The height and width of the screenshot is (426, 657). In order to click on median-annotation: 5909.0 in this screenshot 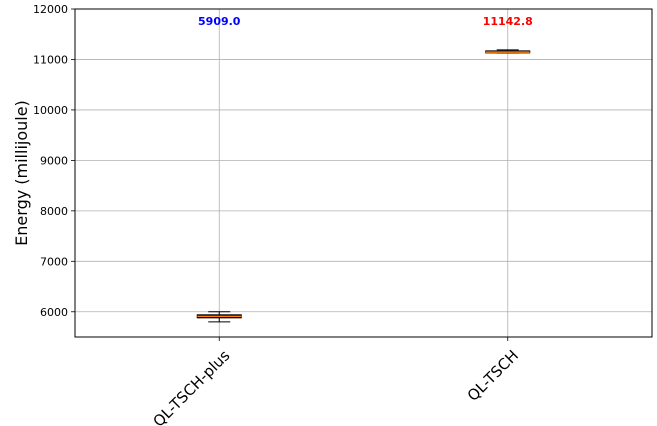, I will do `click(219, 21)`.